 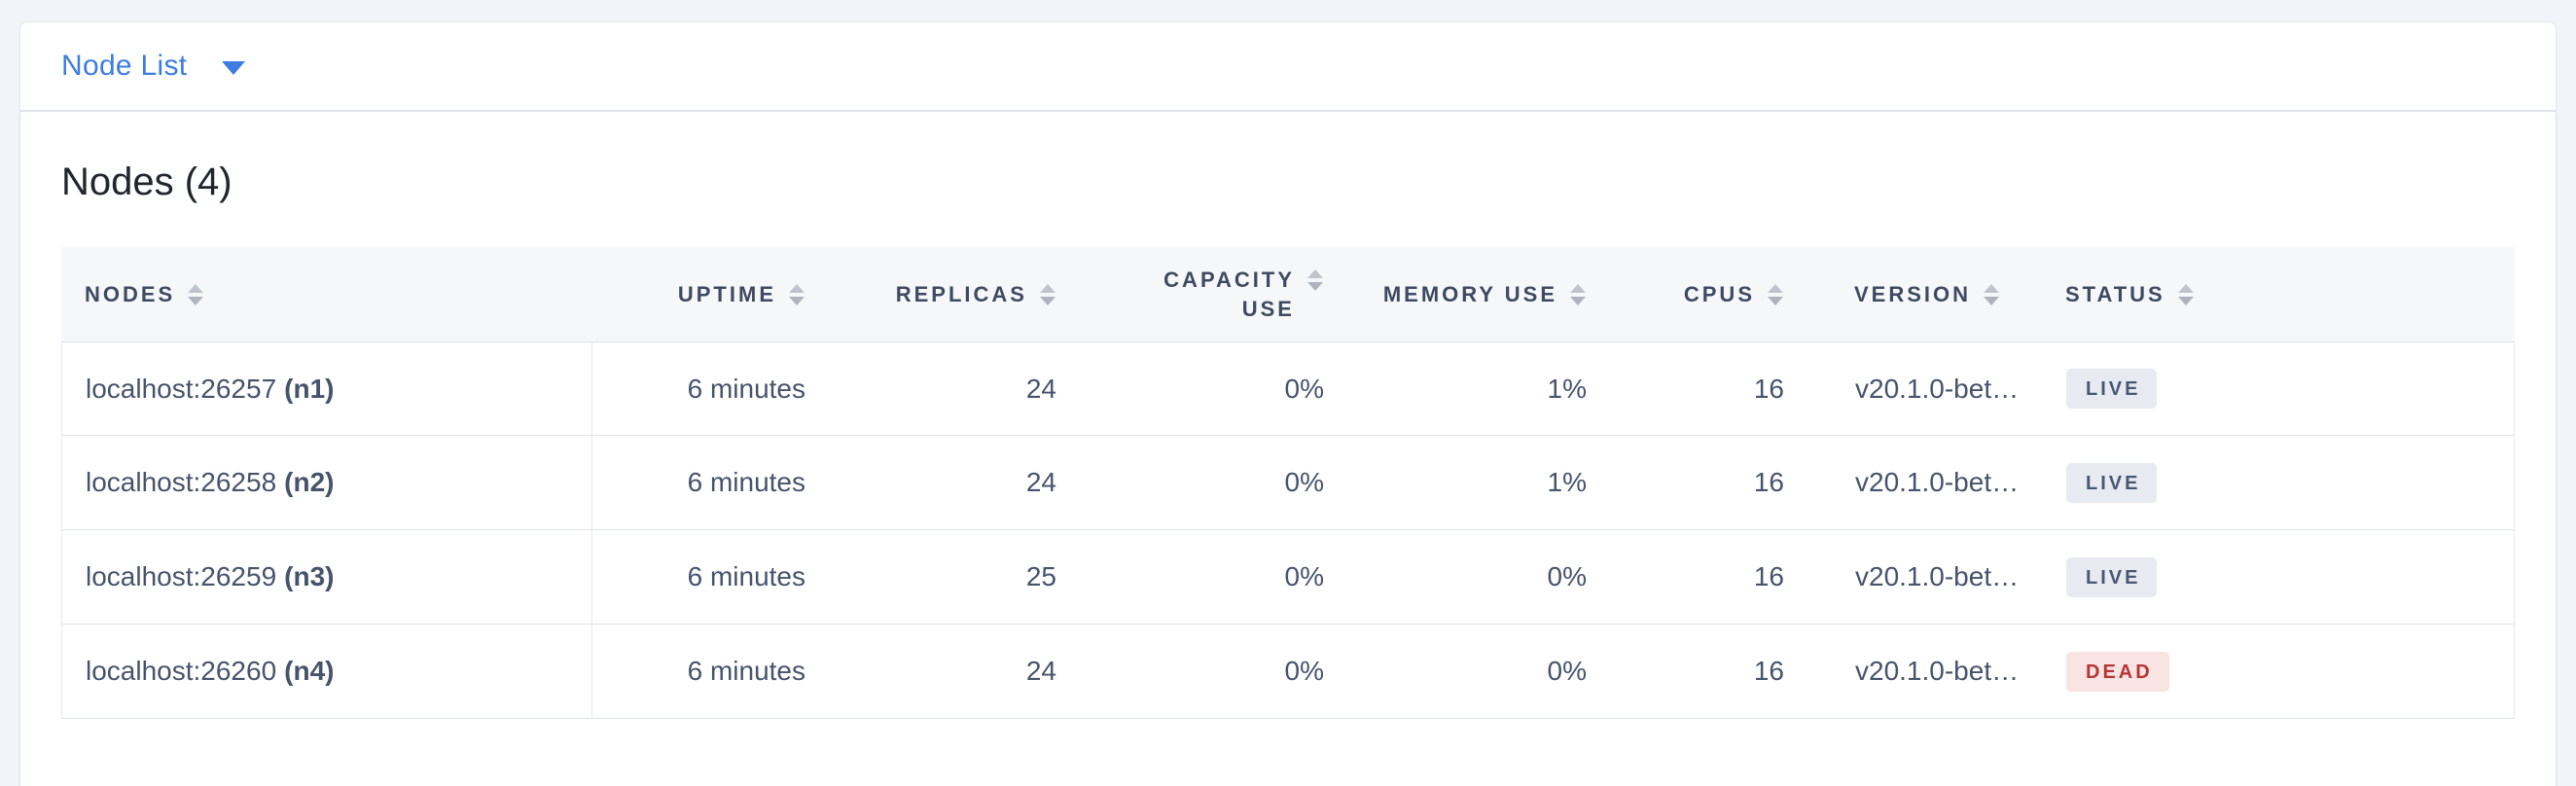 I want to click on column-header-version: VERSION, so click(x=1927, y=294).